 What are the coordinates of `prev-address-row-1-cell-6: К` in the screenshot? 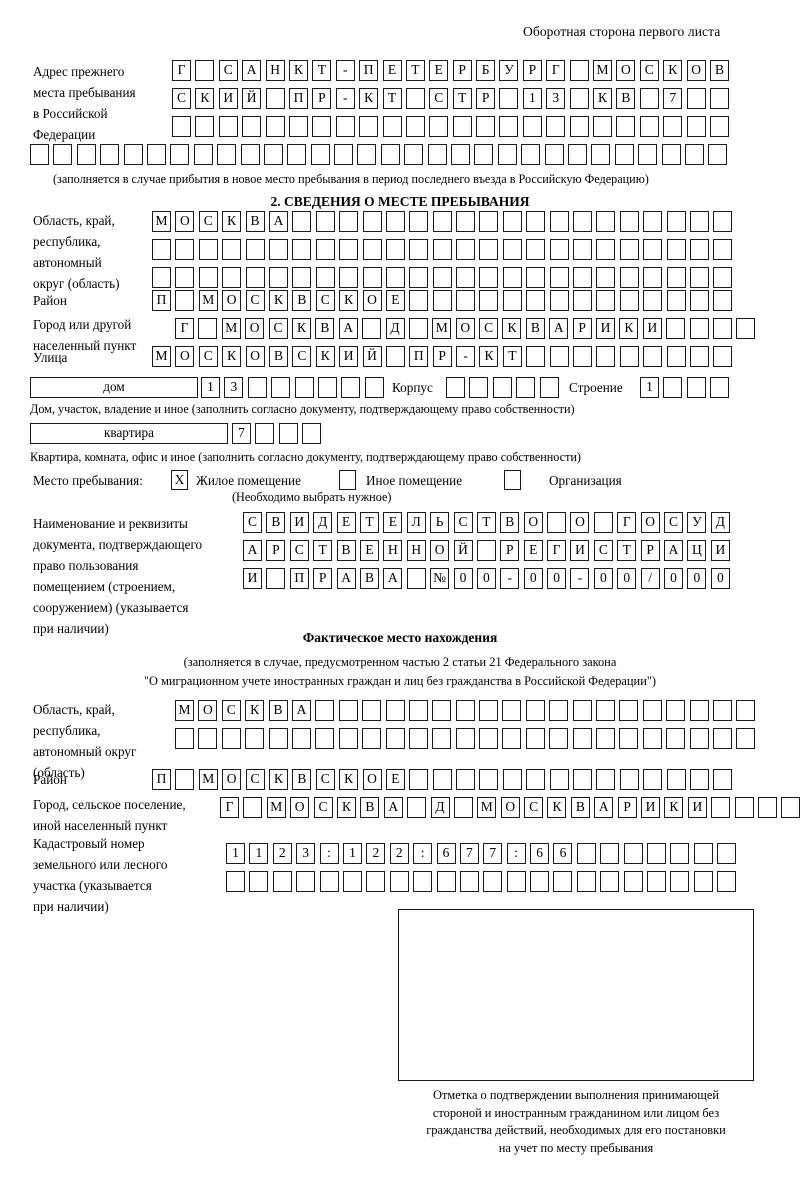 It's located at (298, 70).